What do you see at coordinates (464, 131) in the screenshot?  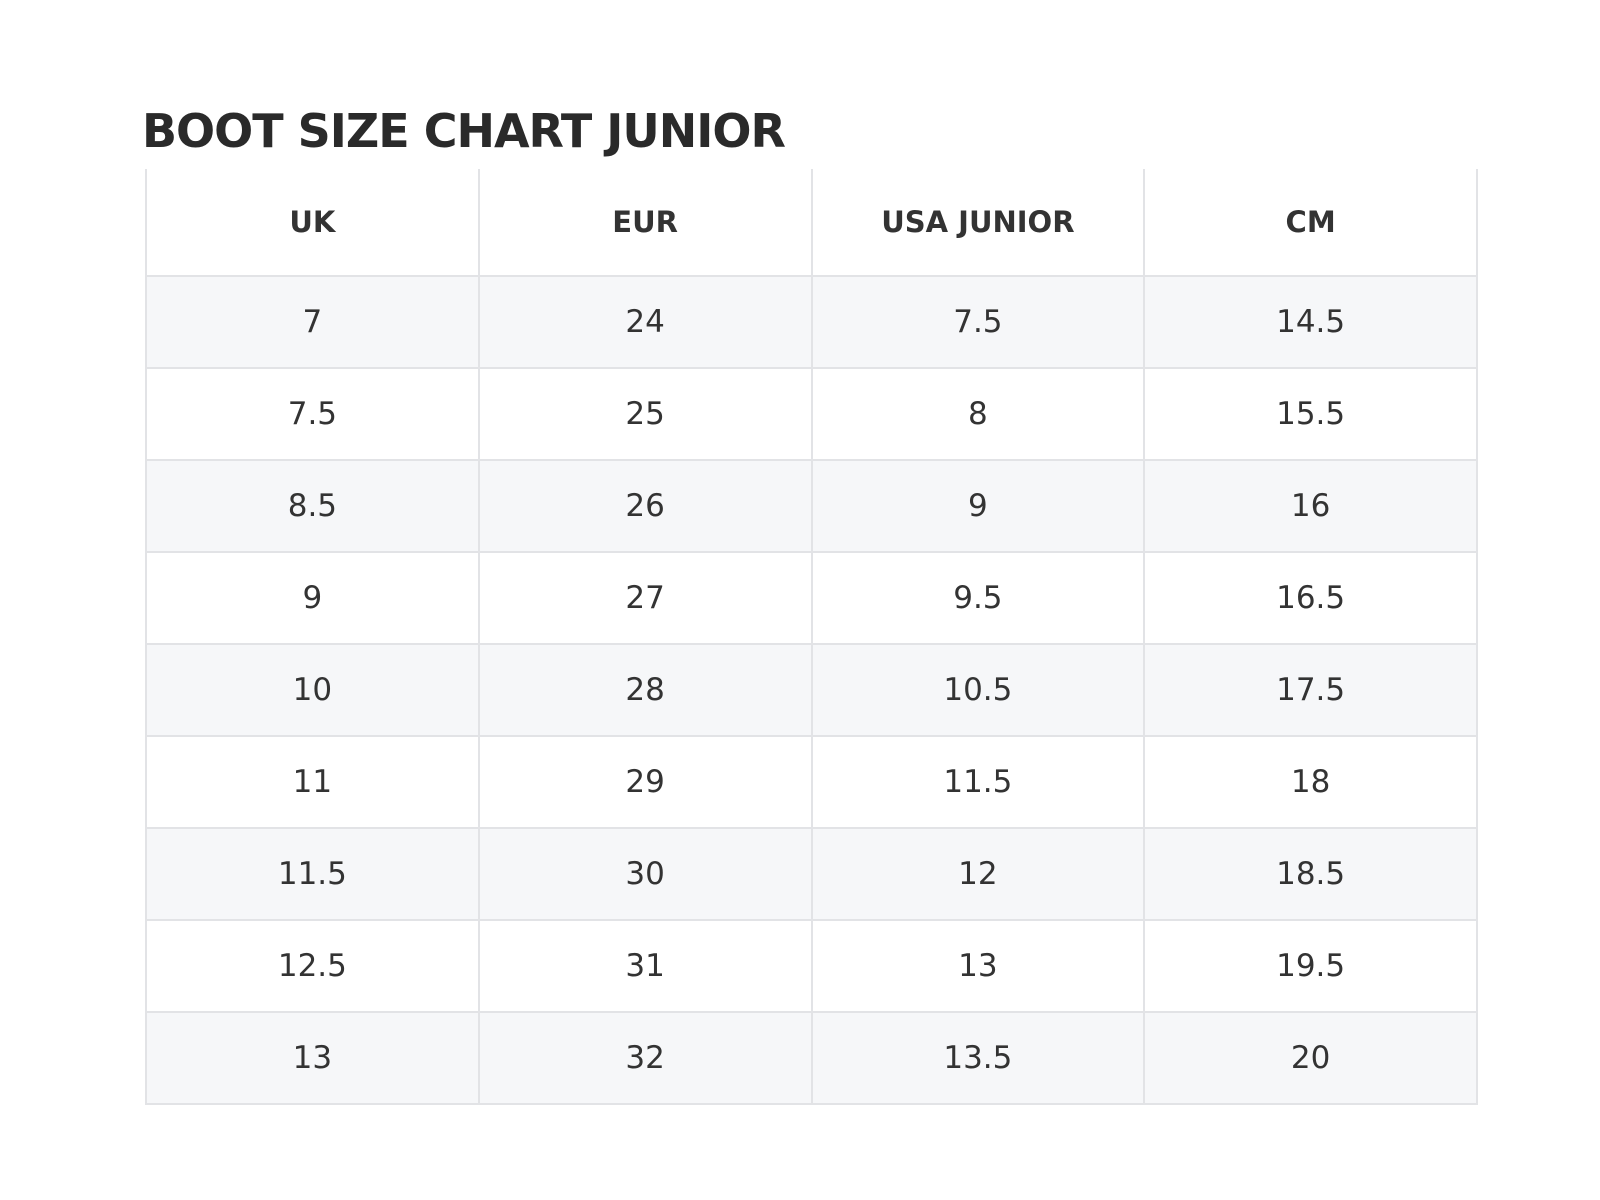 I see `page-title: BOOT SIZE CHART JUNIOR` at bounding box center [464, 131].